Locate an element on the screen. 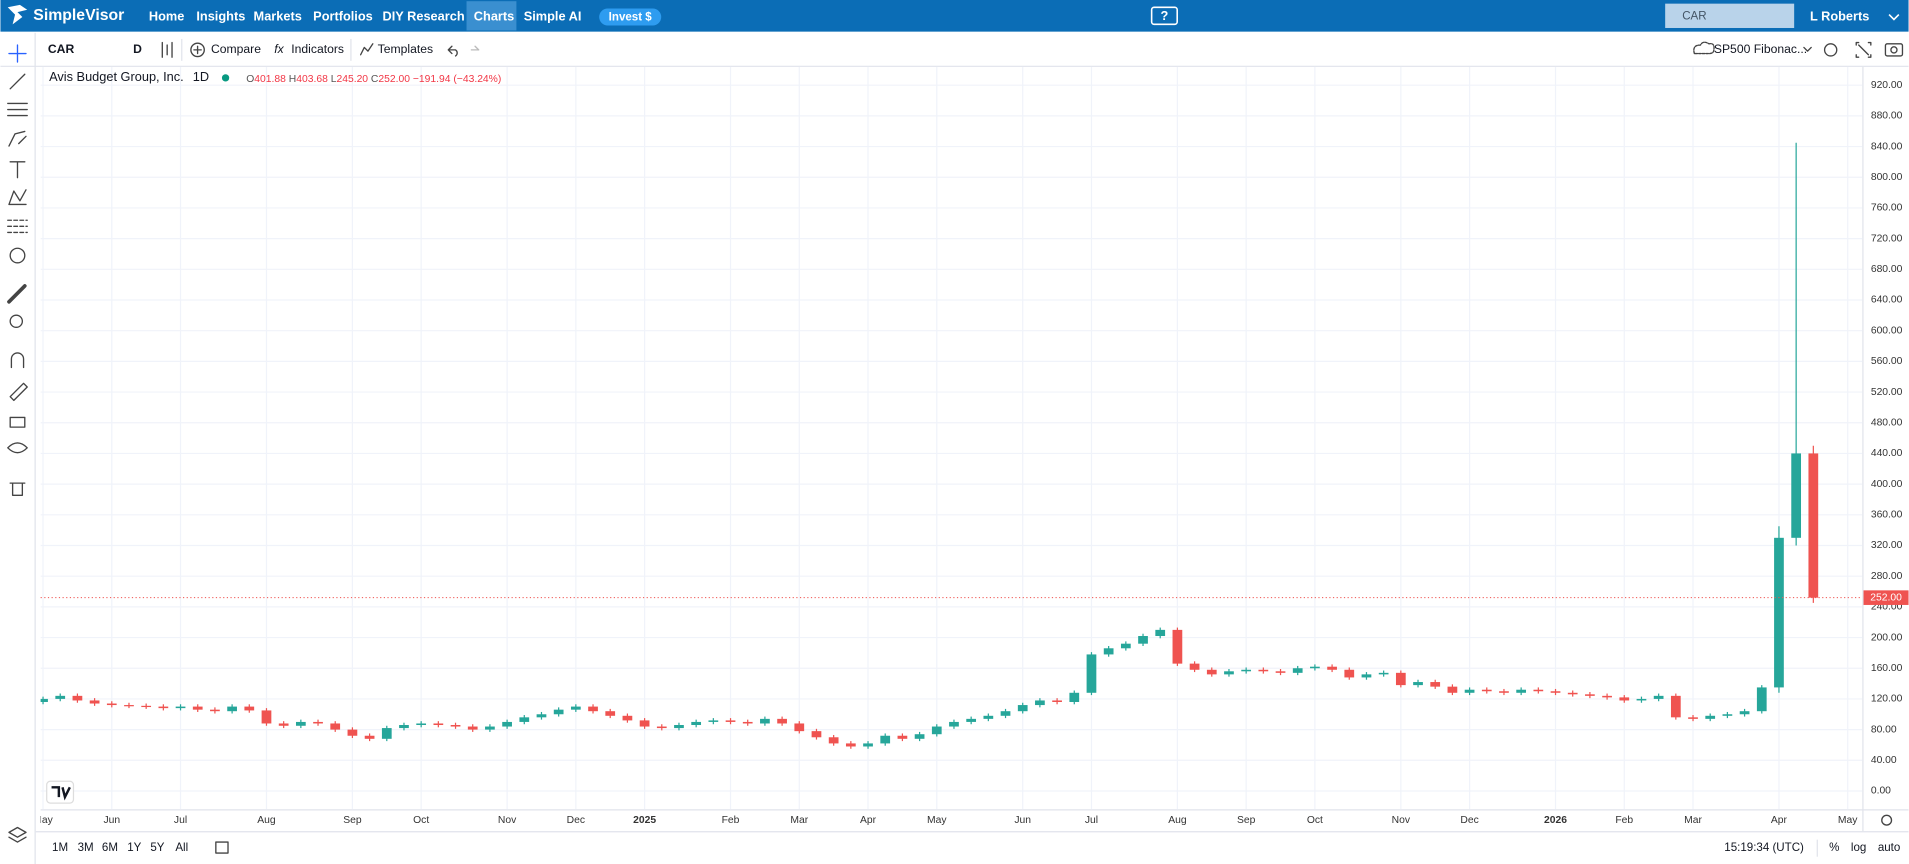 The image size is (1909, 864). trend-line-tool is located at coordinates (17, 81).